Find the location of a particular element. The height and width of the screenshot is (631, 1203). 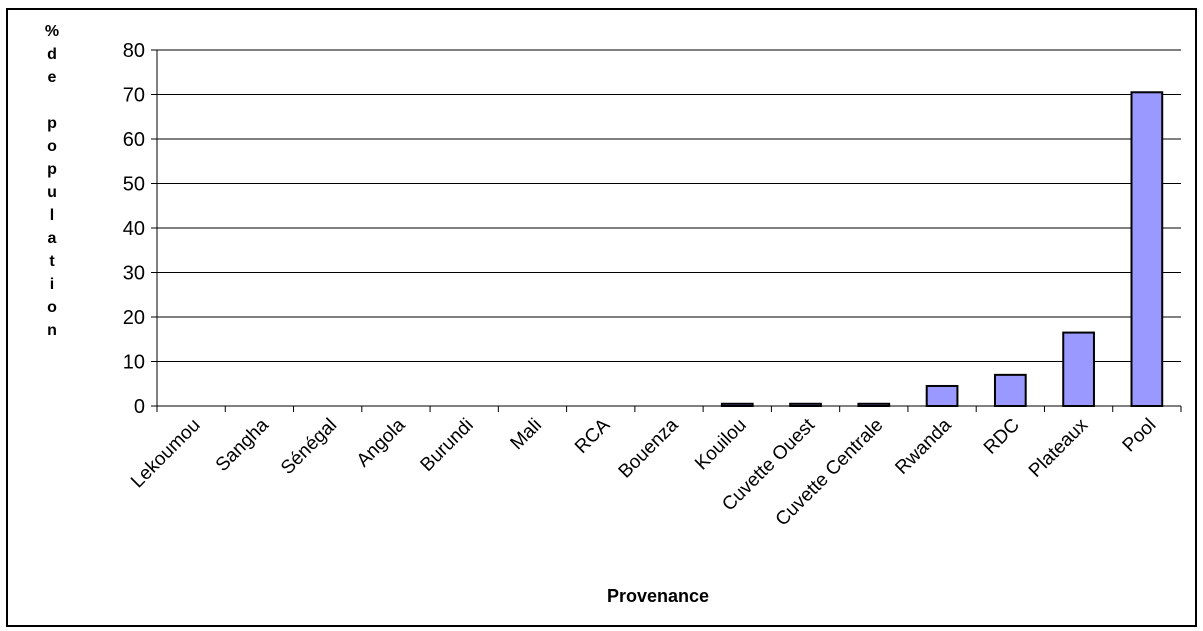

y-axis-title-letter: n is located at coordinates (52, 330).